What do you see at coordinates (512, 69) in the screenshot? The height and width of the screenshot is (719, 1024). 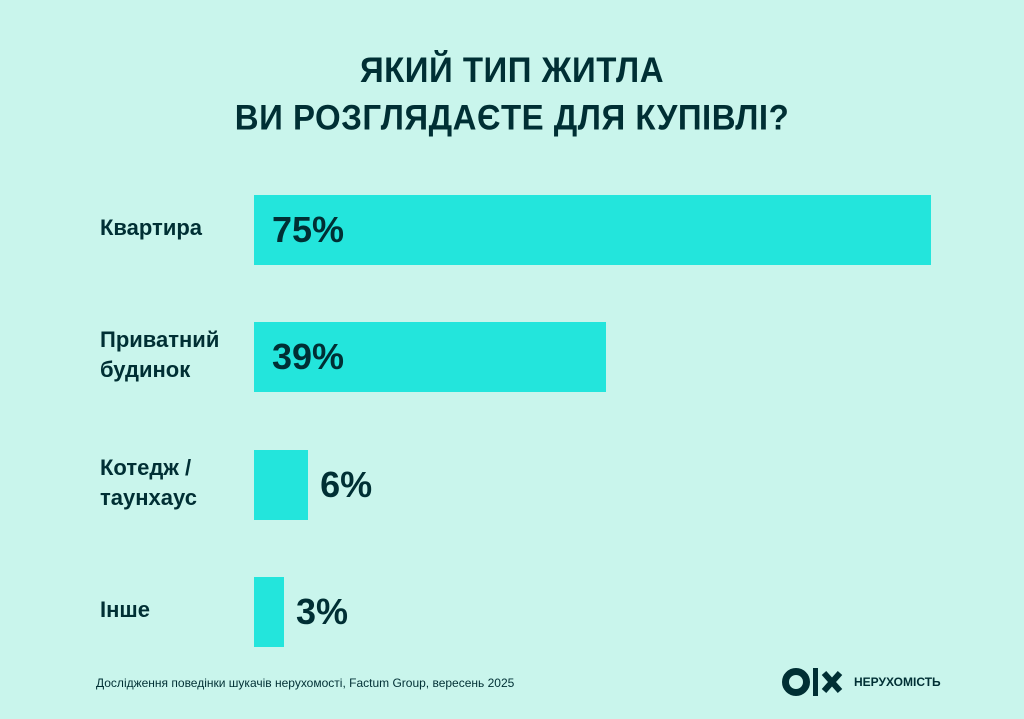 I see `chart-title-line-1: ЯКИЙ ТИП ЖИТЛА` at bounding box center [512, 69].